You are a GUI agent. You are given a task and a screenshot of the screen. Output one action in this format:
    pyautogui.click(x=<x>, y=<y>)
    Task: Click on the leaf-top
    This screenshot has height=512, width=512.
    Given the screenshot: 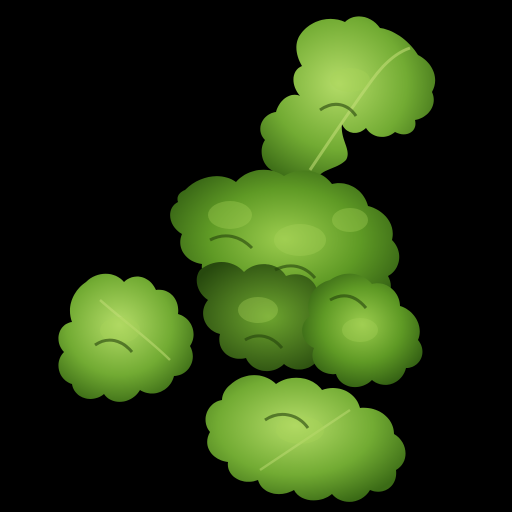 What is the action you would take?
    pyautogui.click(x=348, y=101)
    